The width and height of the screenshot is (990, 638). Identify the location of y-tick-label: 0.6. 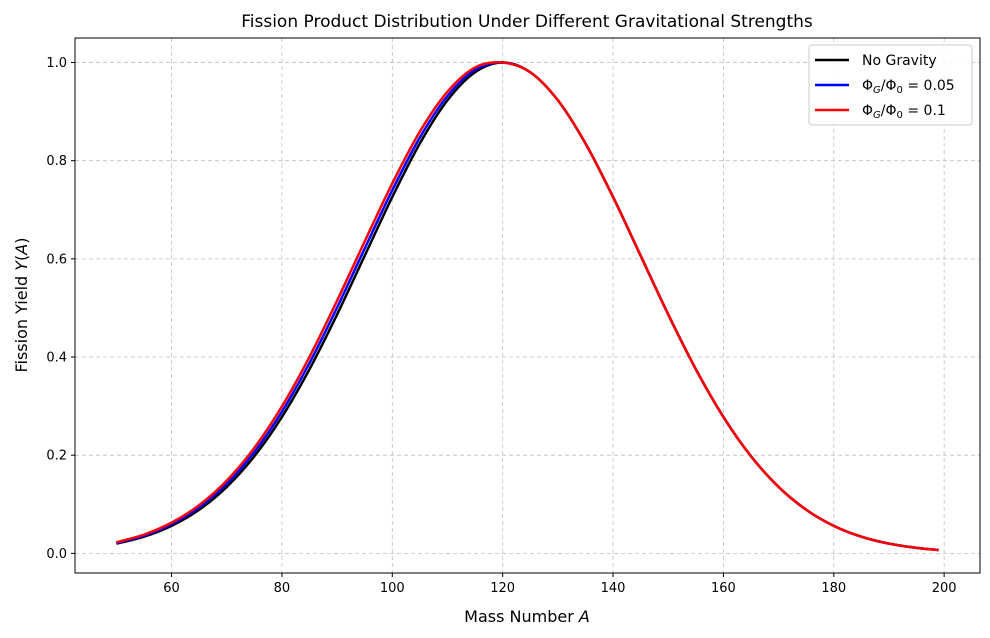
(56, 259).